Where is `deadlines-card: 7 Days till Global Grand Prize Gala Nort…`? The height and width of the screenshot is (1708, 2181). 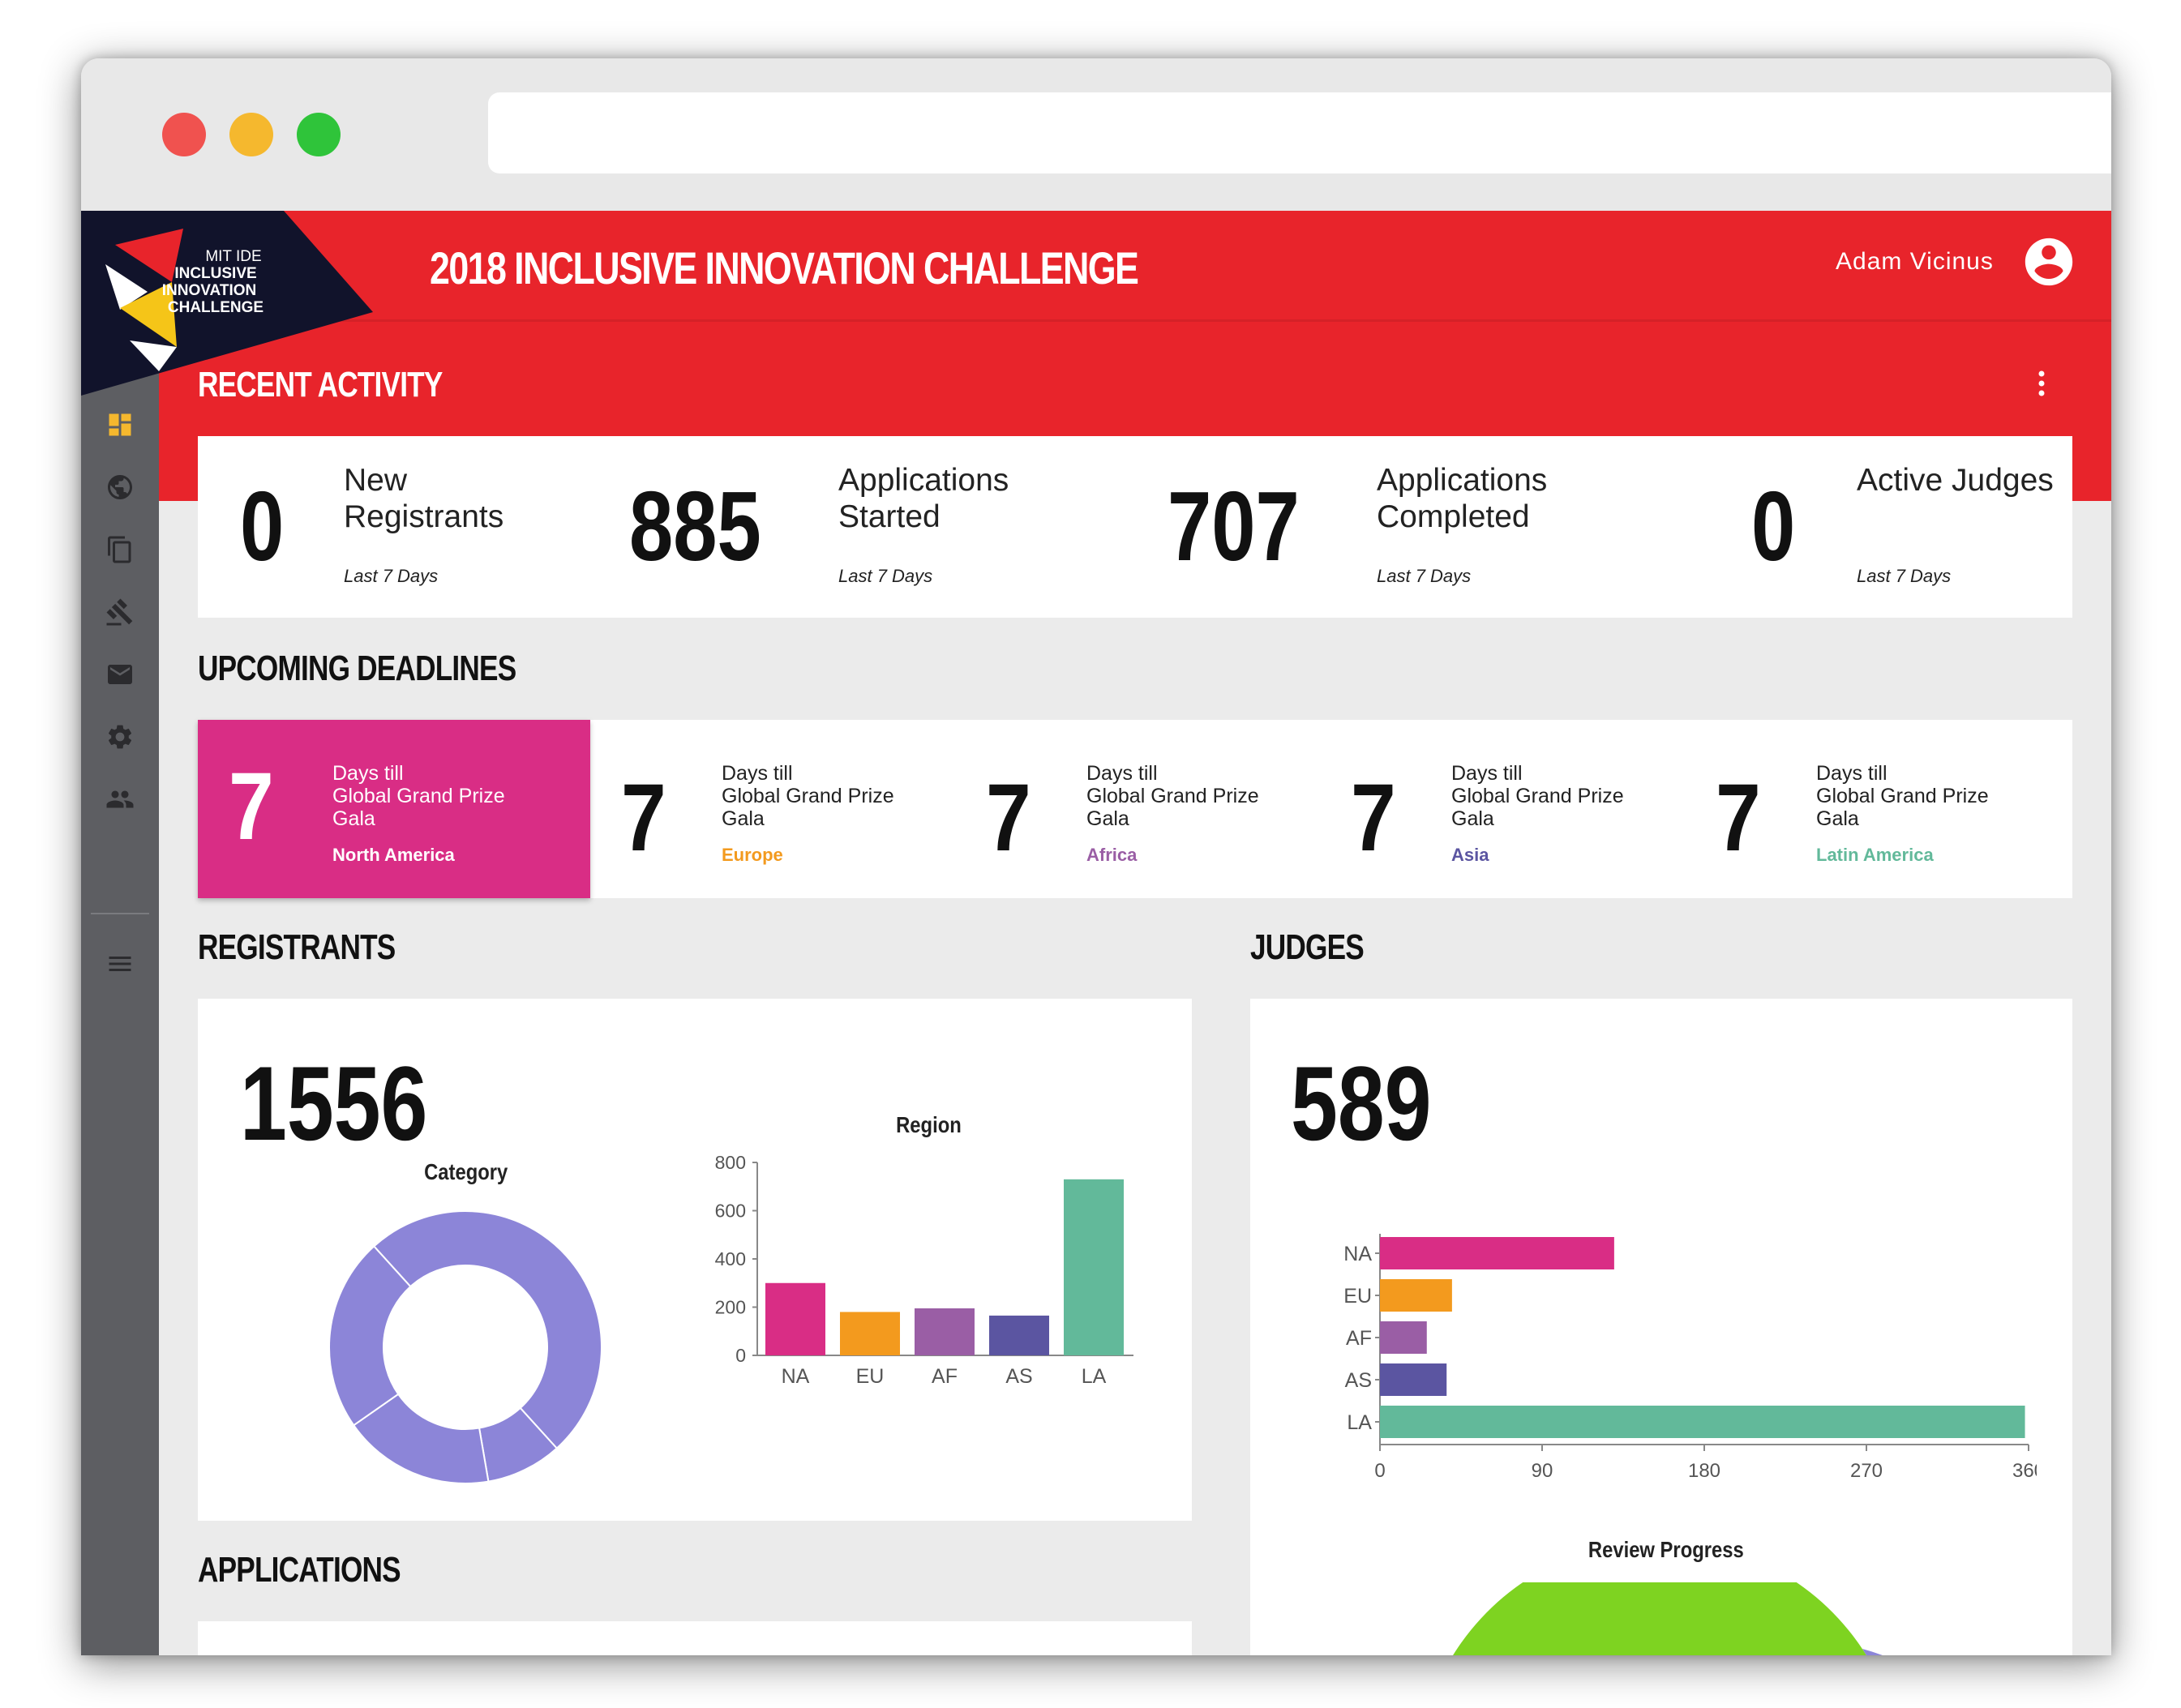
deadlines-card: 7 Days till Global Grand Prize Gala Nort… is located at coordinates (1135, 809).